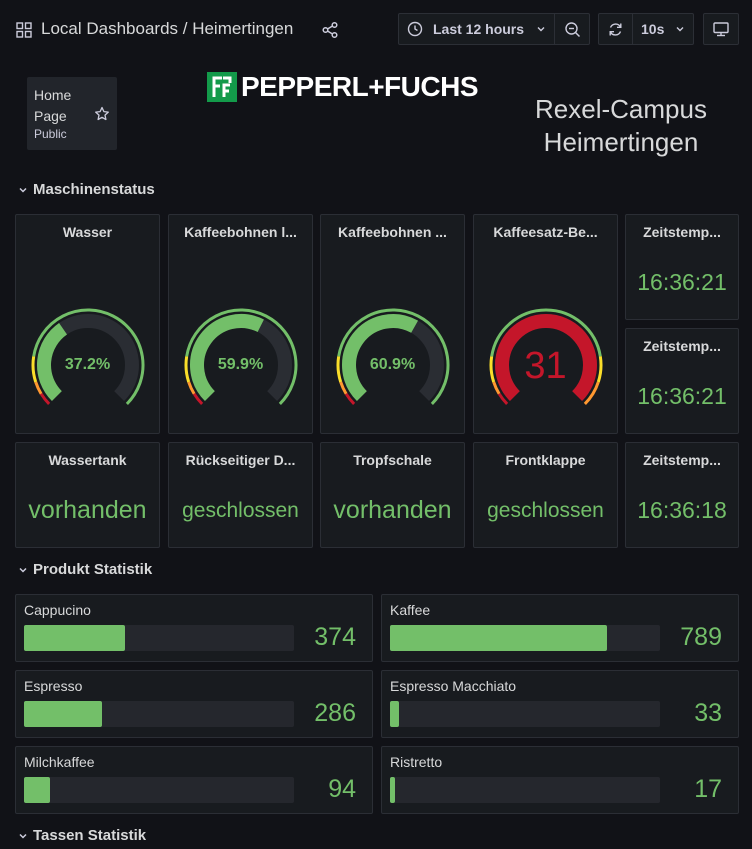  What do you see at coordinates (167, 28) in the screenshot?
I see `breadcrumb: Local Dashboards / Heimertingen` at bounding box center [167, 28].